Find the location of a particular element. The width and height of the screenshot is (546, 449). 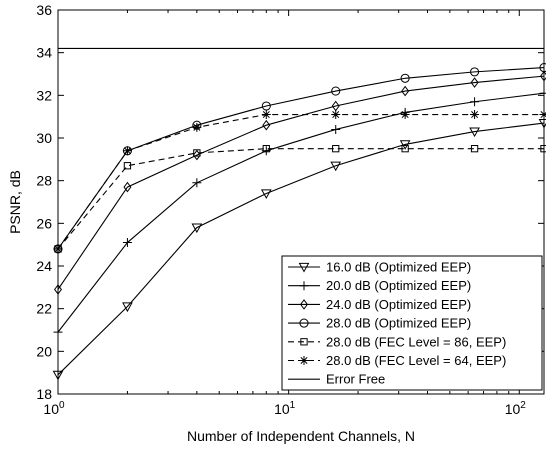

y-tick-label: 24 is located at coordinates (44, 266).